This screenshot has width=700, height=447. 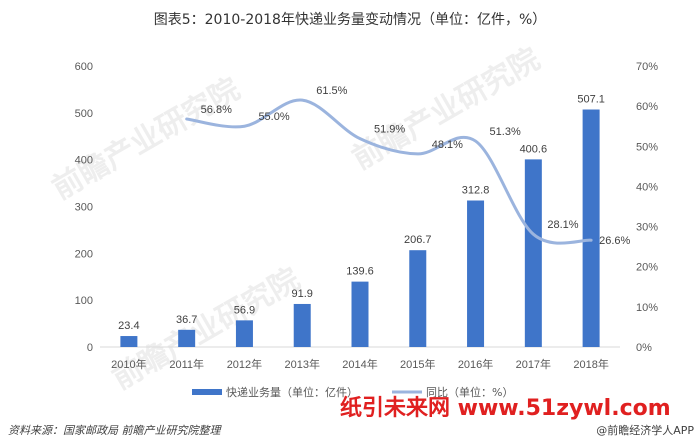 What do you see at coordinates (207, 392) in the screenshot?
I see `legend-bar-swatch` at bounding box center [207, 392].